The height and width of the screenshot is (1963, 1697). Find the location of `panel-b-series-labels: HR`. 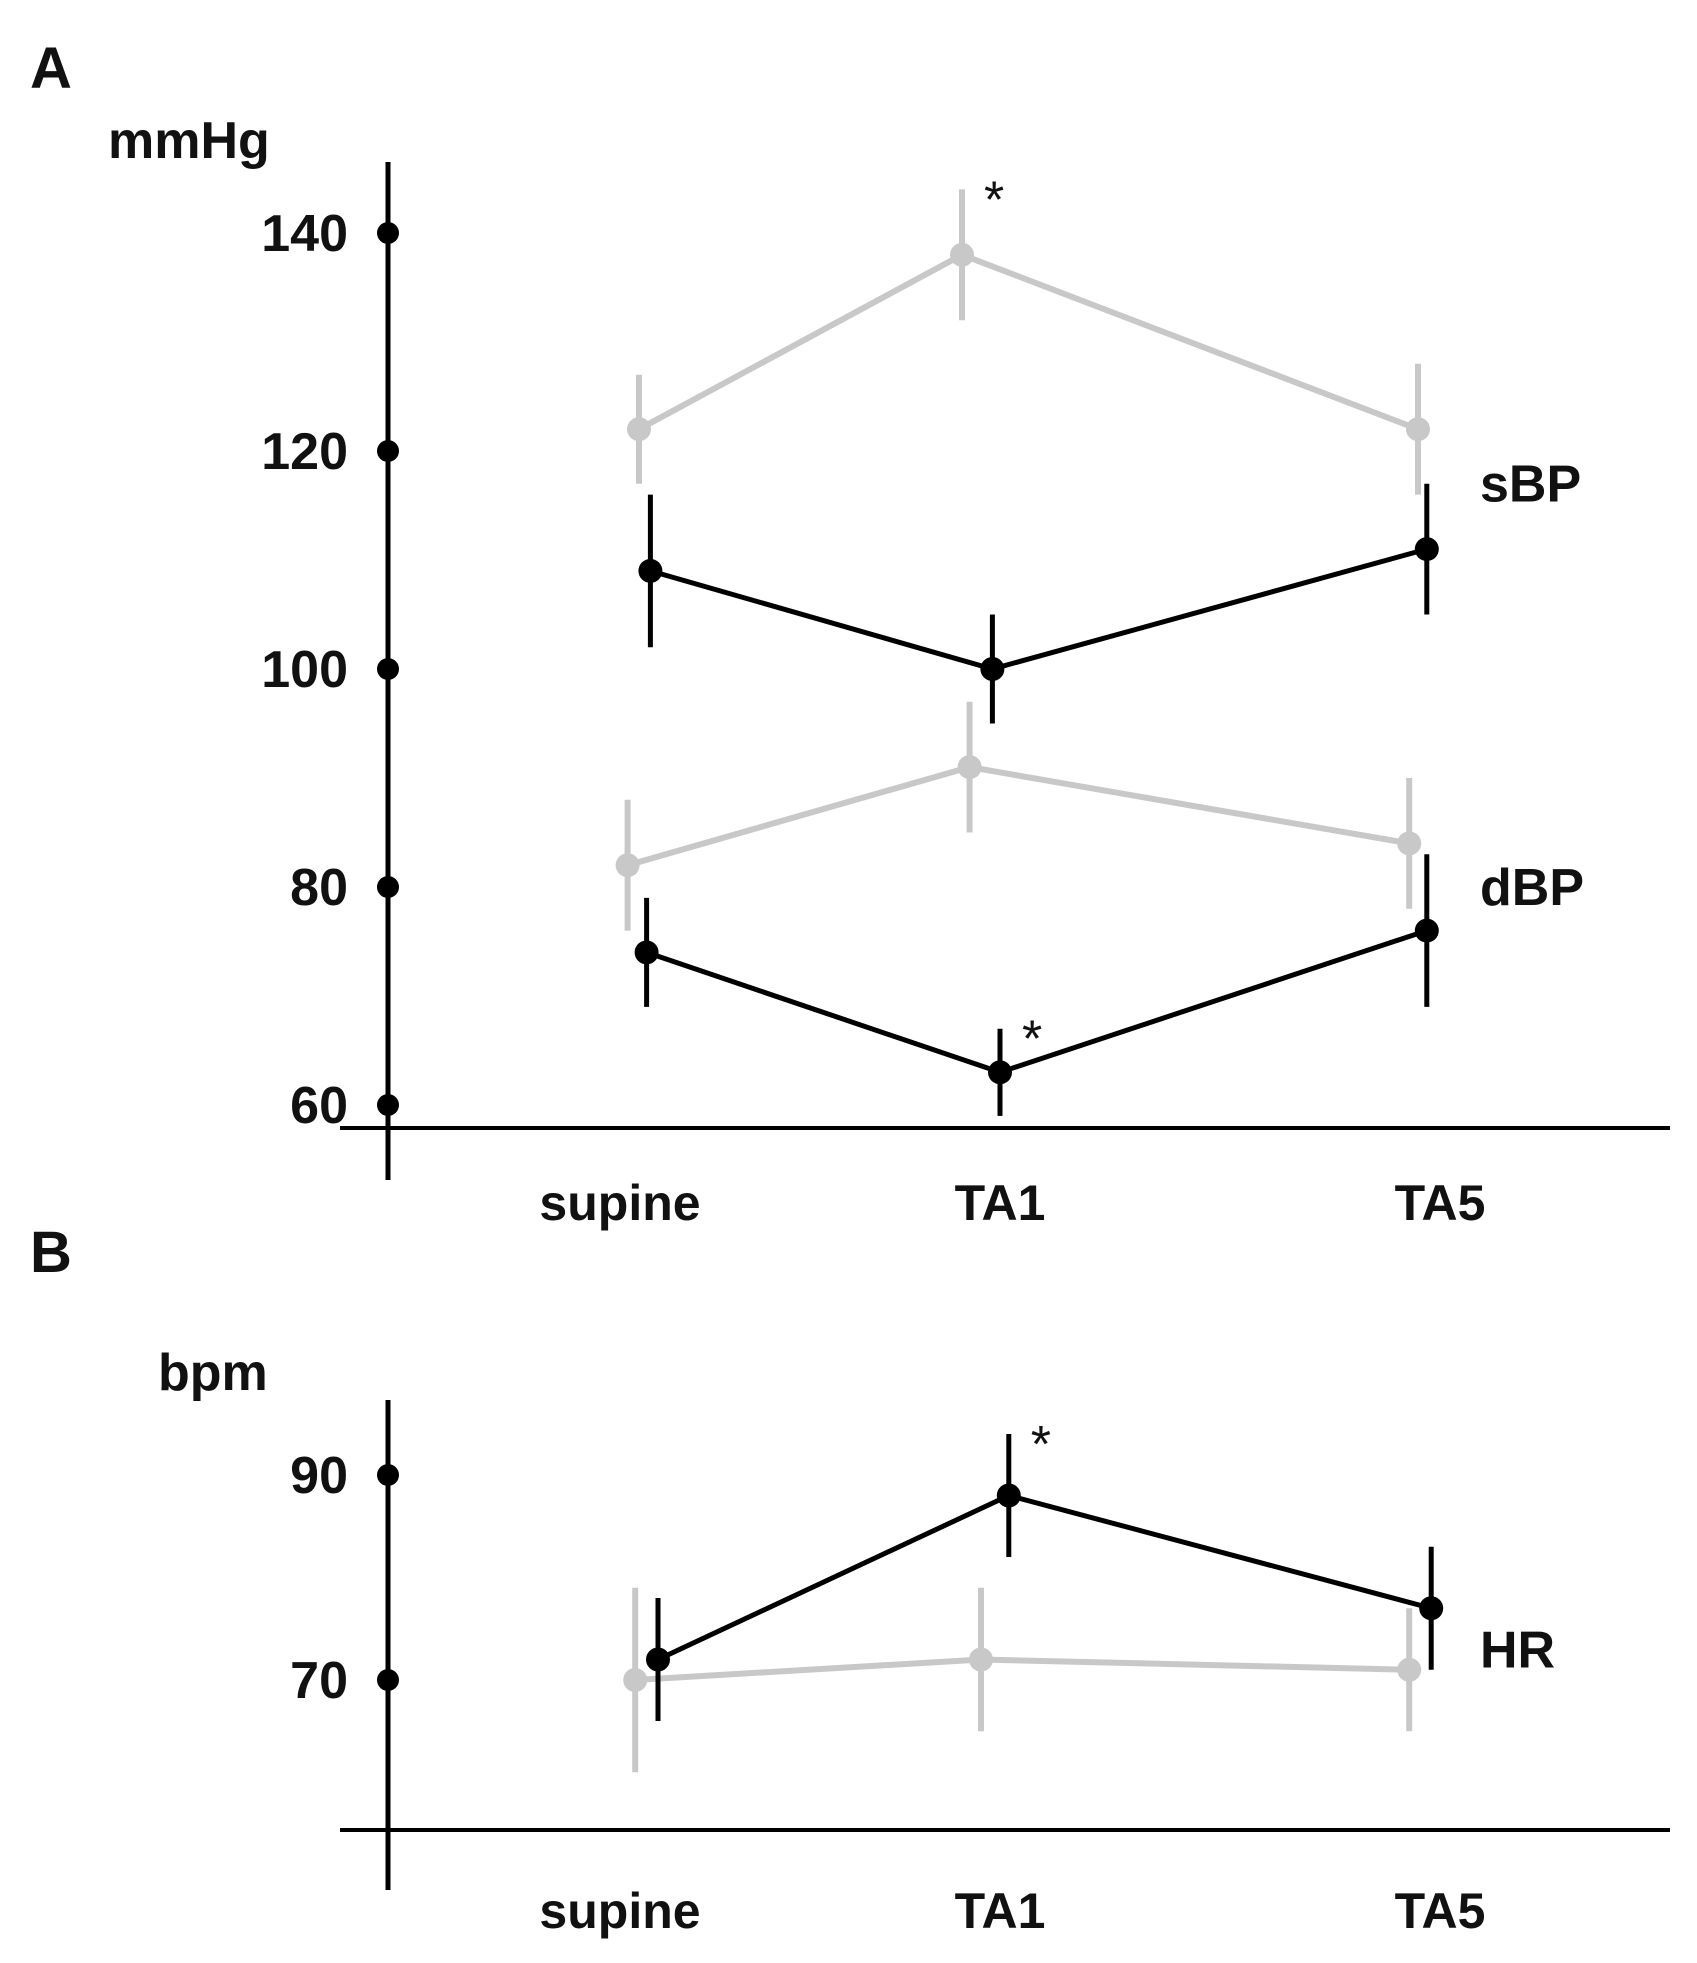

panel-b-series-labels: HR is located at coordinates (1517, 1650).